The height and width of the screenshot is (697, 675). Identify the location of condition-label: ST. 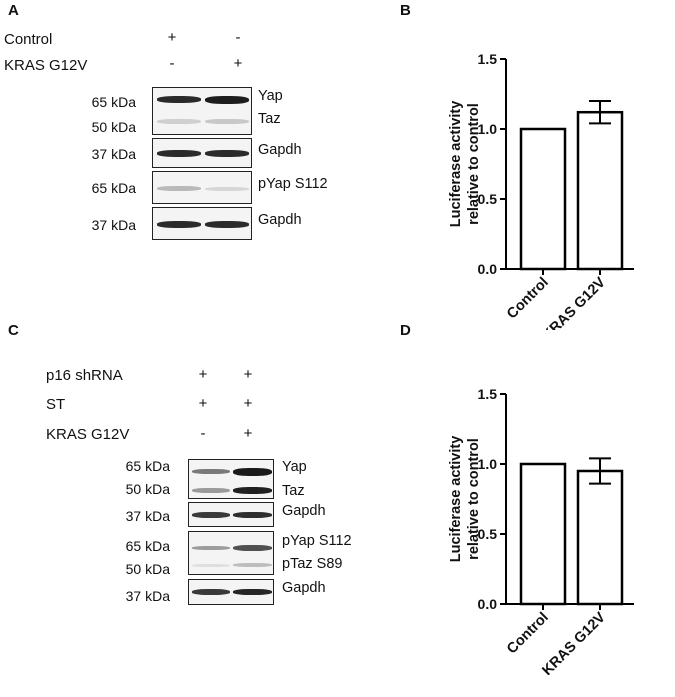
(56, 404).